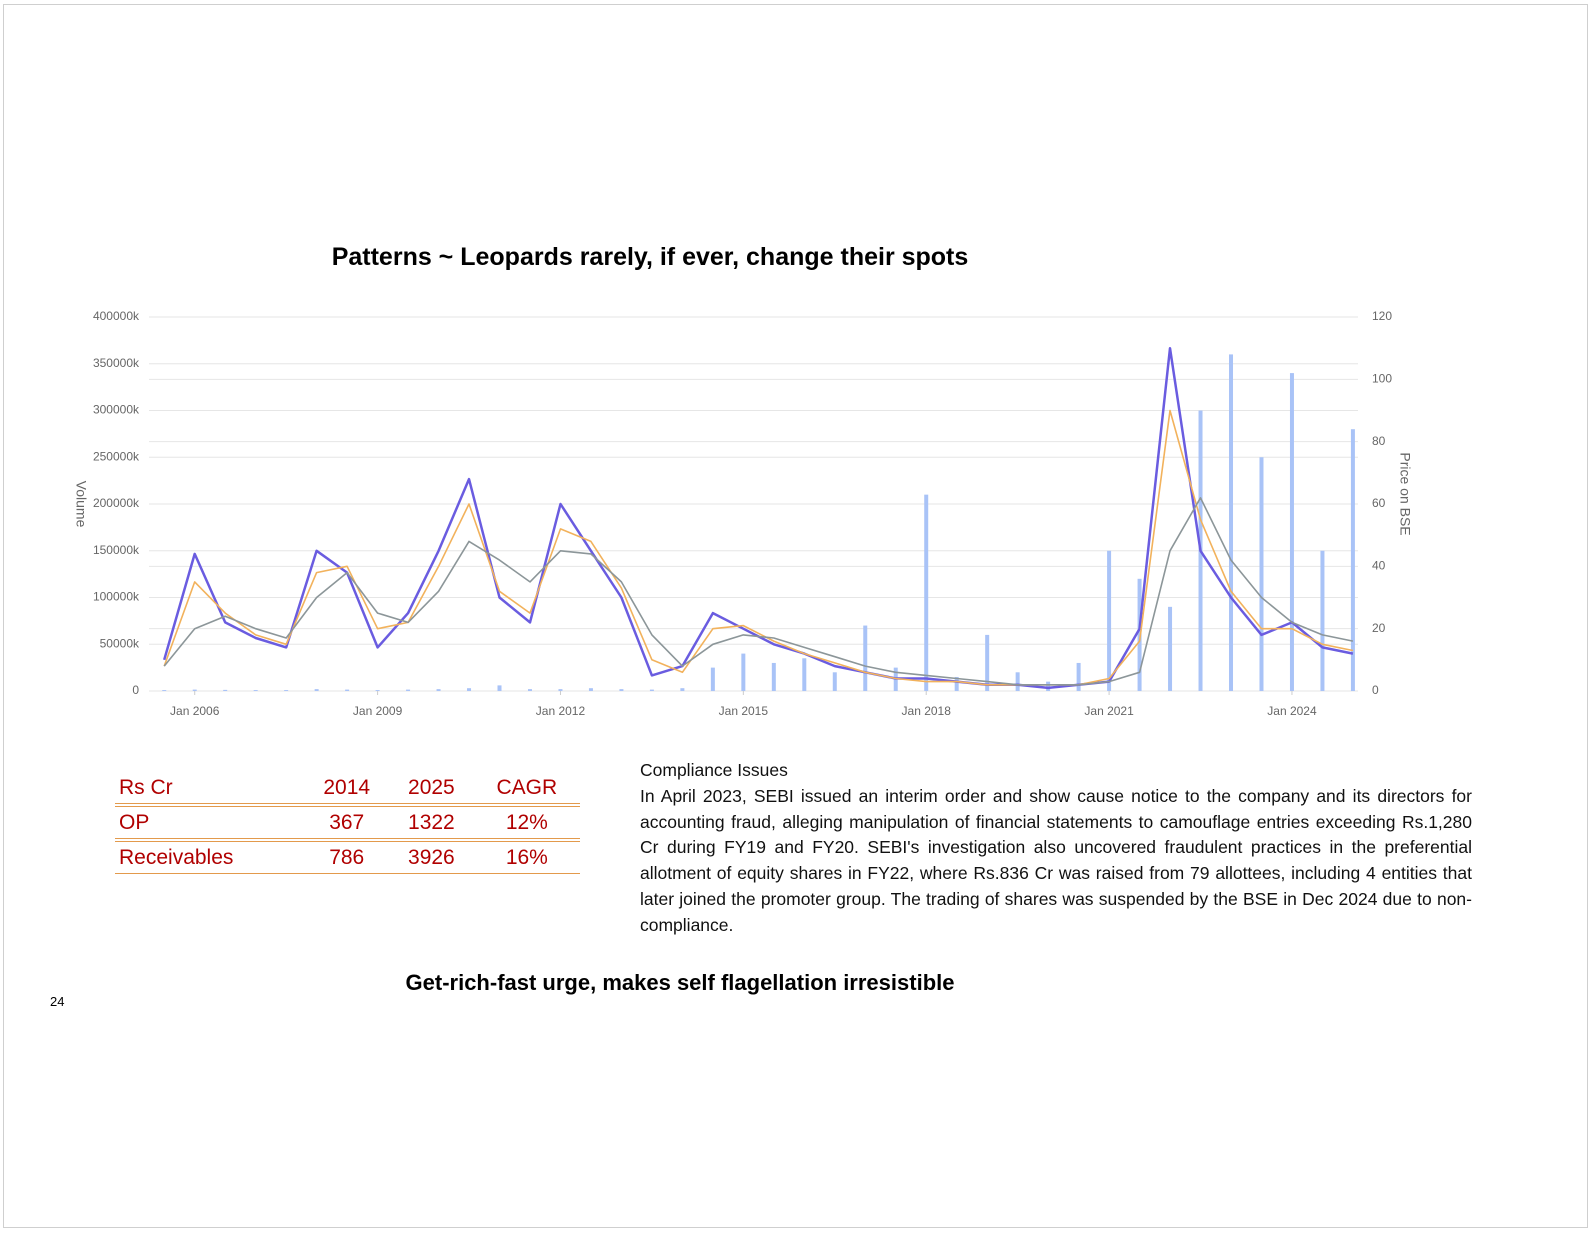  Describe the element at coordinates (116, 410) in the screenshot. I see `y-tick-label: 300000k` at that location.